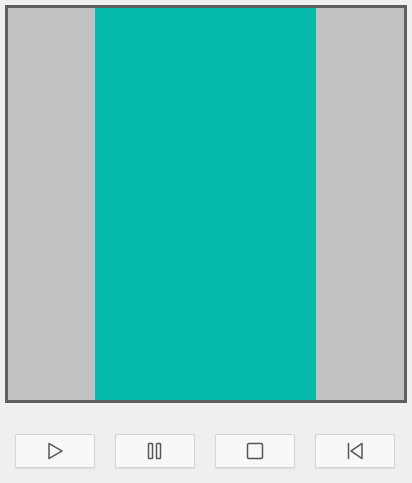 Image resolution: width=412 pixels, height=483 pixels. I want to click on playback-controls, so click(206, 451).